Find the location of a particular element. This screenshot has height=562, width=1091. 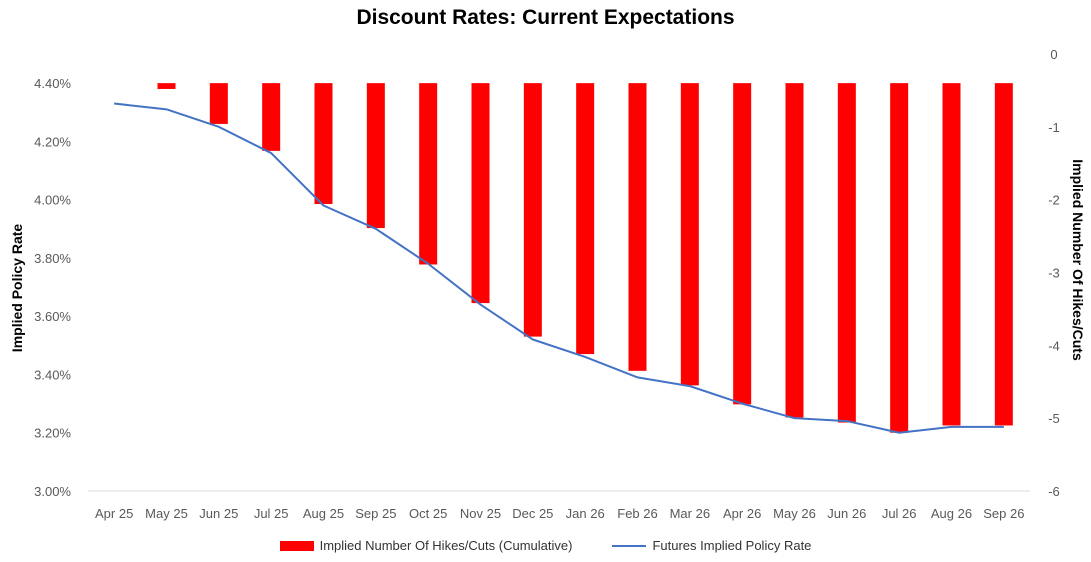

y-left-tick-label: 3.20% is located at coordinates (52, 433).